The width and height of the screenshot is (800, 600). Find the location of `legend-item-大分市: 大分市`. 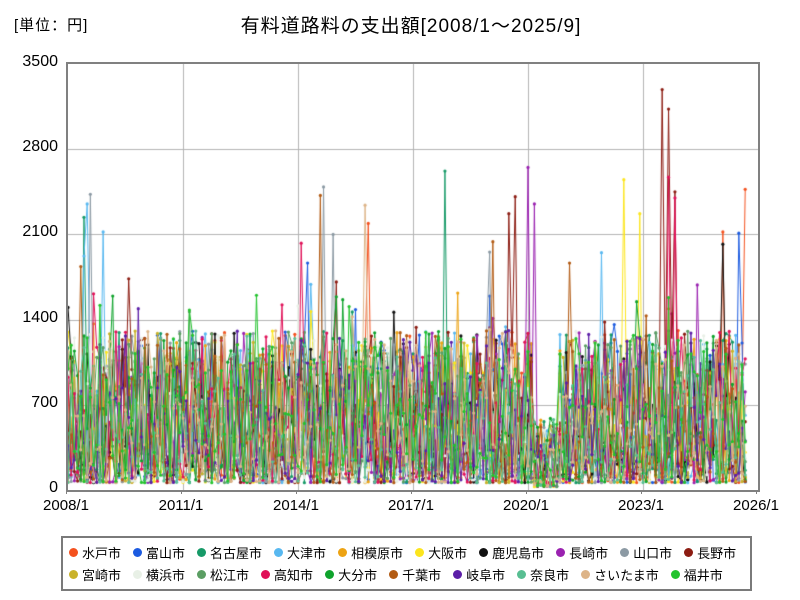

legend-item-大分市: 大分市 is located at coordinates (351, 574).